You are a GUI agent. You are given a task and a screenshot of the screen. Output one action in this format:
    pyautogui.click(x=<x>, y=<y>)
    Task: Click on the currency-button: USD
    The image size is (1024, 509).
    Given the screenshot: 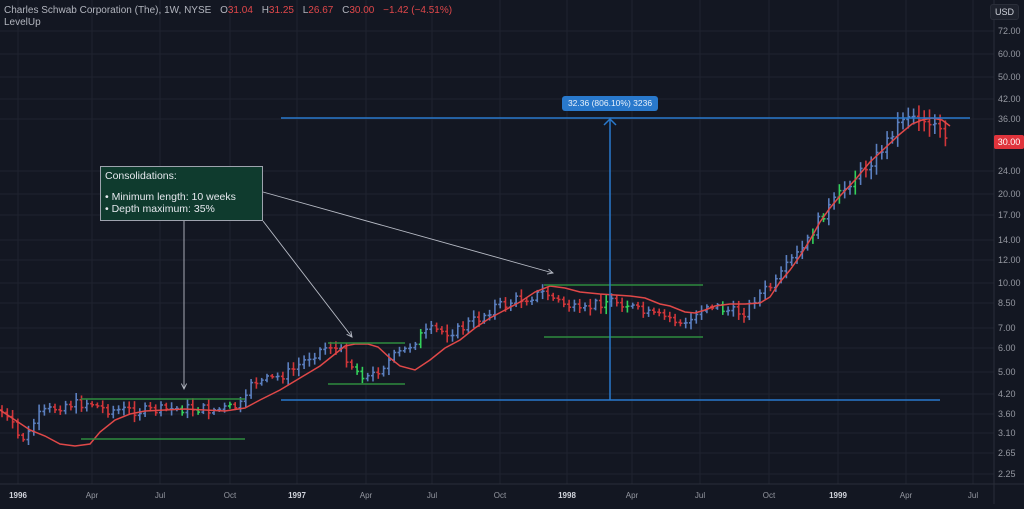 What is the action you would take?
    pyautogui.click(x=1004, y=12)
    